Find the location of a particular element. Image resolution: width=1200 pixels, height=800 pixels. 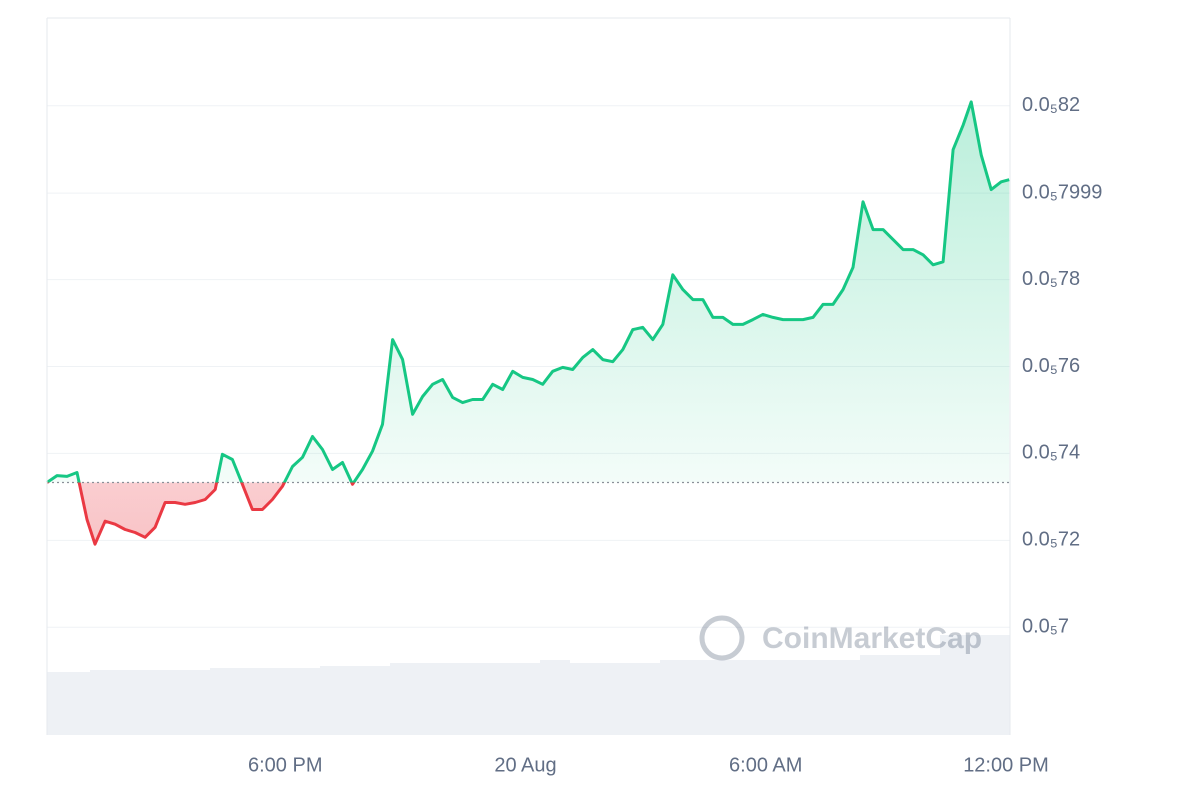

watermark: CoinMarketCap is located at coordinates (840, 638).